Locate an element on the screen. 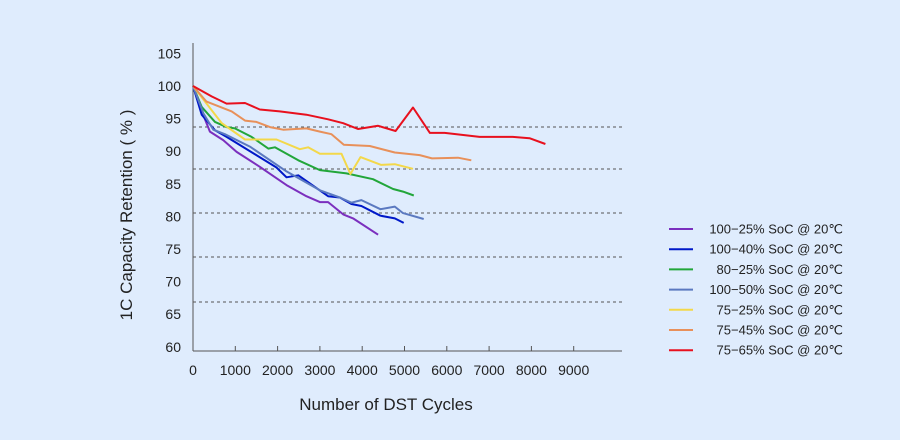 The height and width of the screenshot is (440, 900). x-tick-label: 5000 is located at coordinates (404, 370).